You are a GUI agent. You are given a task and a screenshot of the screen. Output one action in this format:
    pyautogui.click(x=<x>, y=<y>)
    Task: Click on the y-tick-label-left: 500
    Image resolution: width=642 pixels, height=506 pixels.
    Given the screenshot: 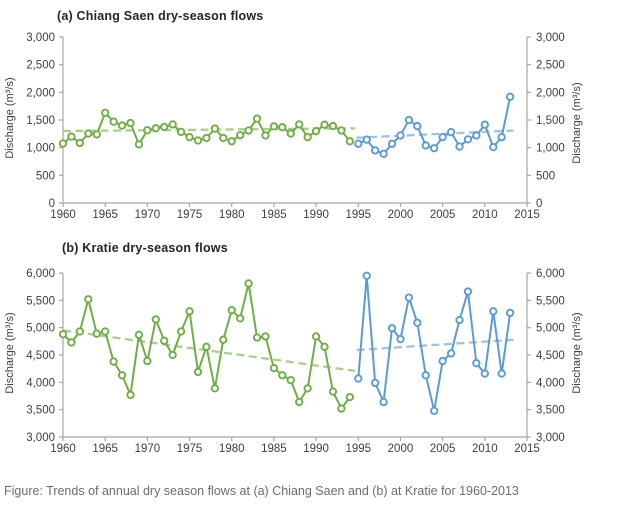 What is the action you would take?
    pyautogui.click(x=45, y=176)
    